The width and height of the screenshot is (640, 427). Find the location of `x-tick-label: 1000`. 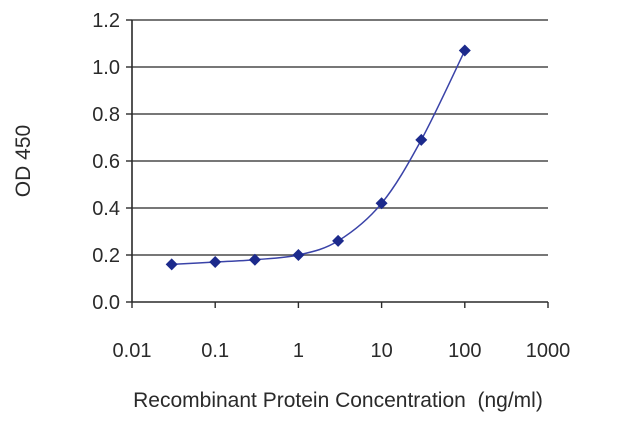

x-tick-label: 1000 is located at coordinates (548, 351).